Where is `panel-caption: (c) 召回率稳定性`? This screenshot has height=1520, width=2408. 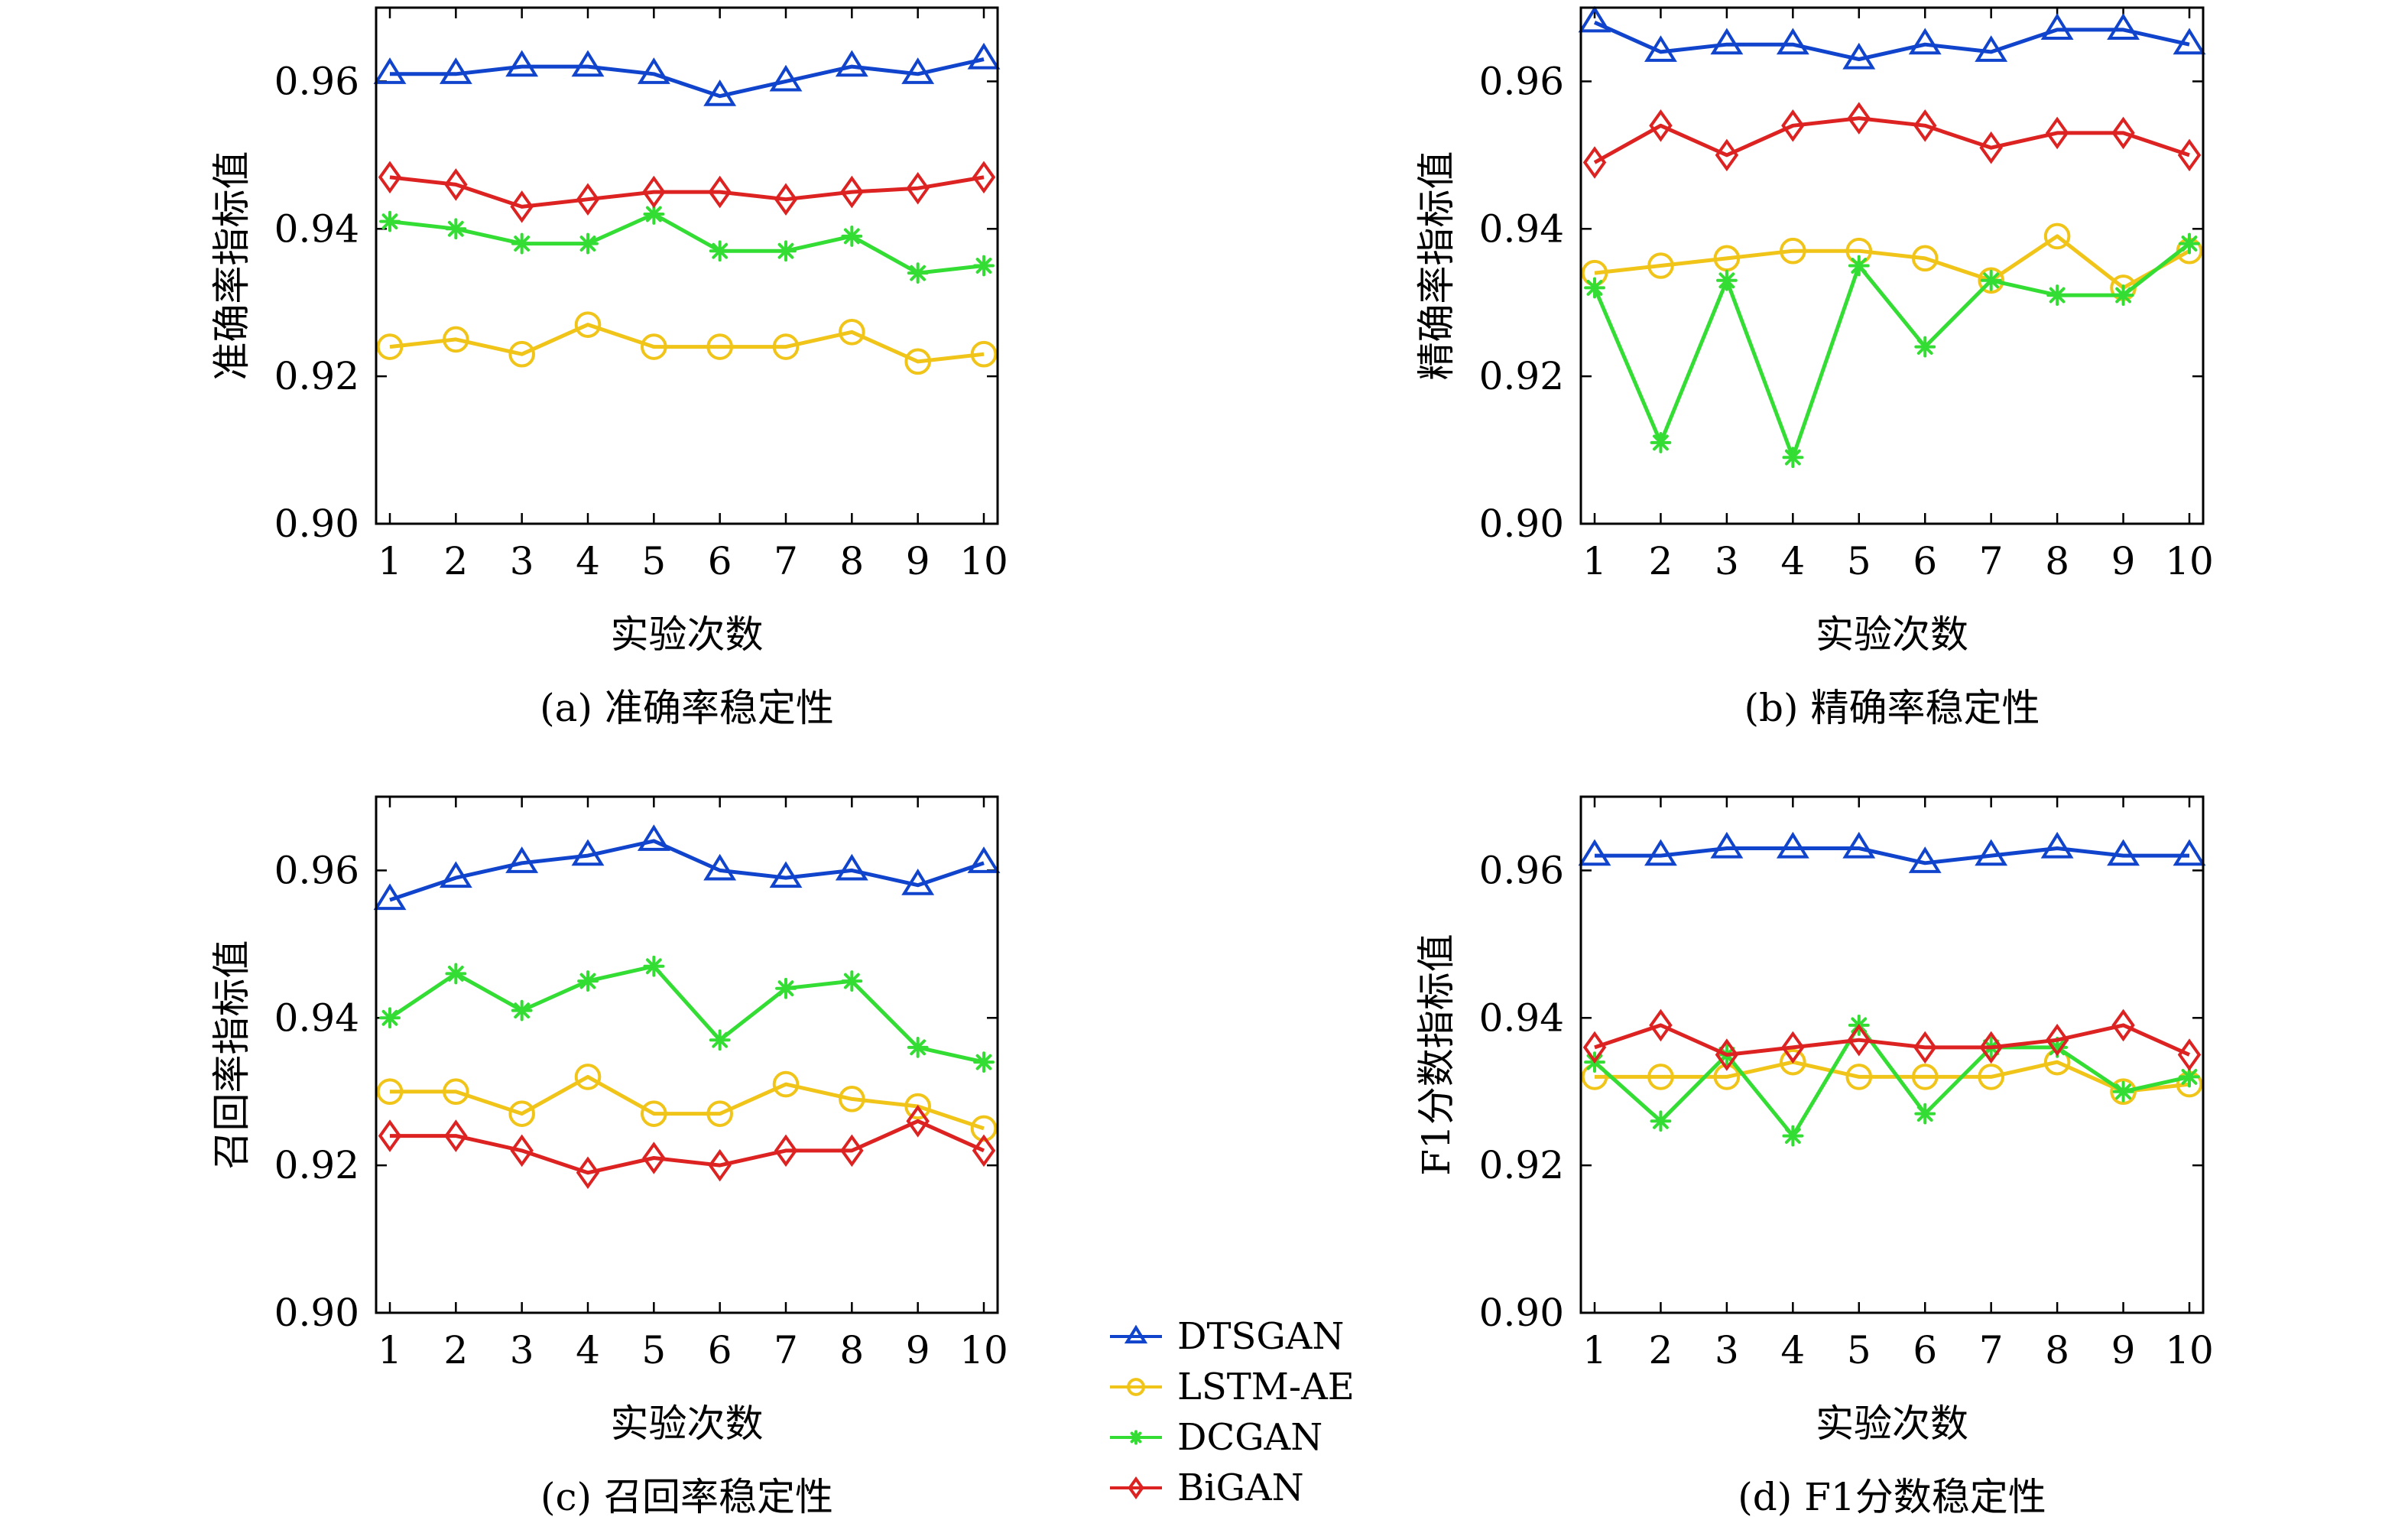 panel-caption: (c) 召回率稳定性 is located at coordinates (687, 1495).